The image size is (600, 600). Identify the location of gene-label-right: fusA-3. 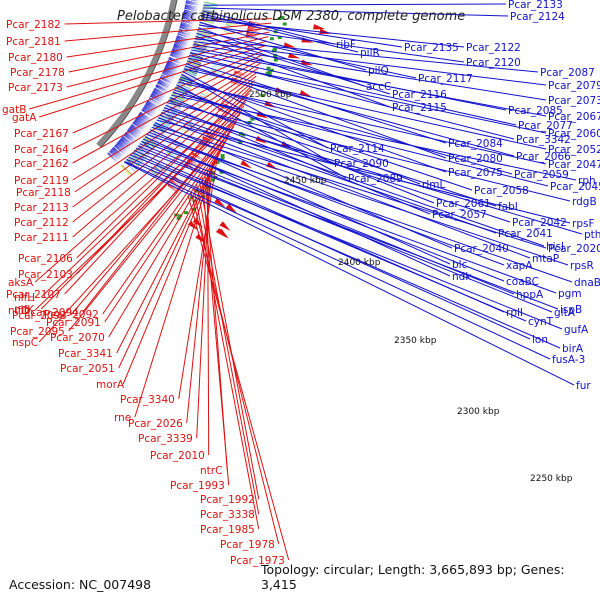
(568, 360).